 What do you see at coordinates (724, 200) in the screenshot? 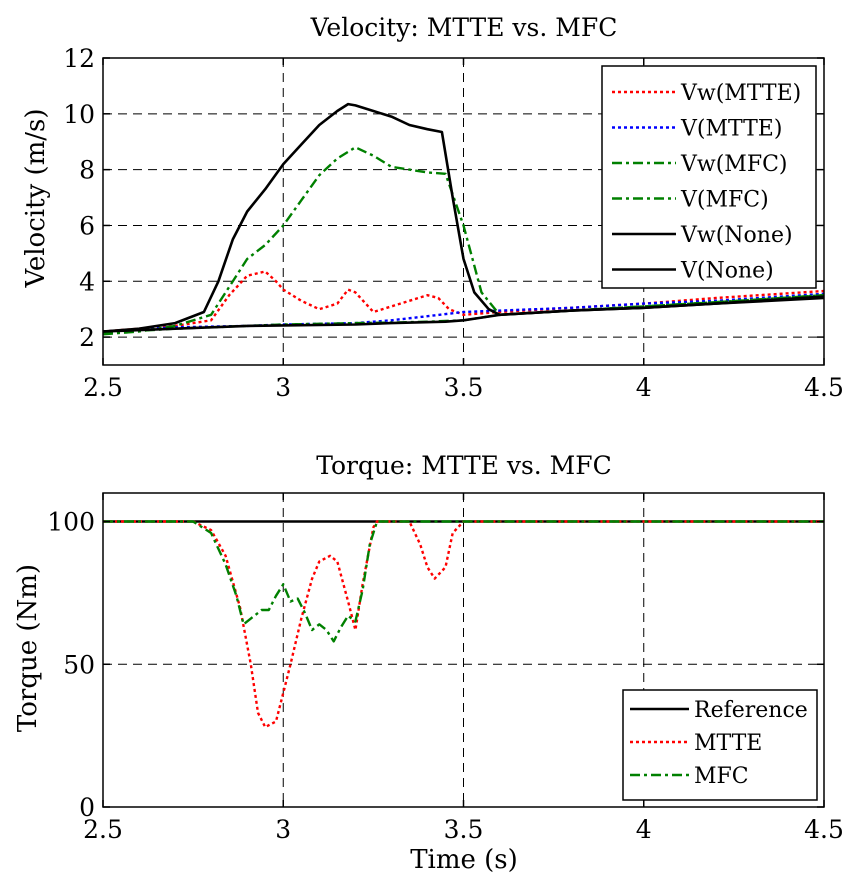
I see `velocity-legend-label: V(MFC)` at bounding box center [724, 200].